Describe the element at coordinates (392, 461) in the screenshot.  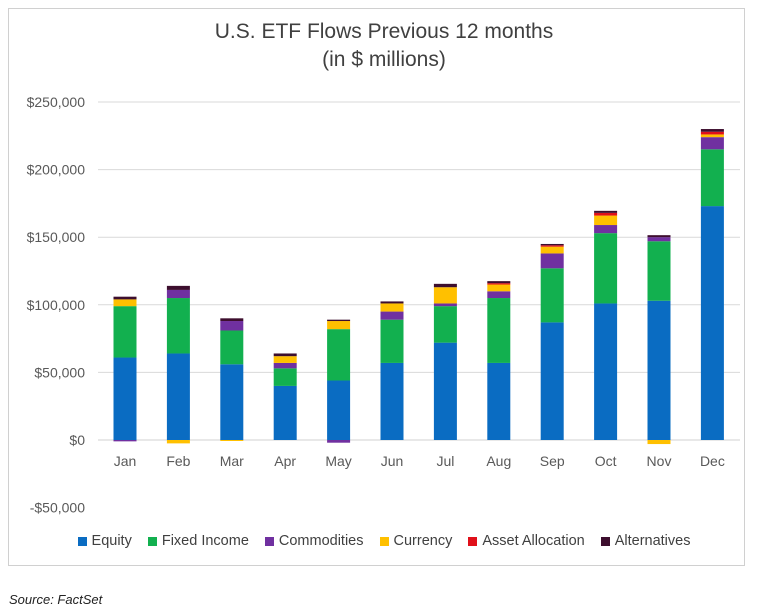
I see `x-tick-label: Jun` at that location.